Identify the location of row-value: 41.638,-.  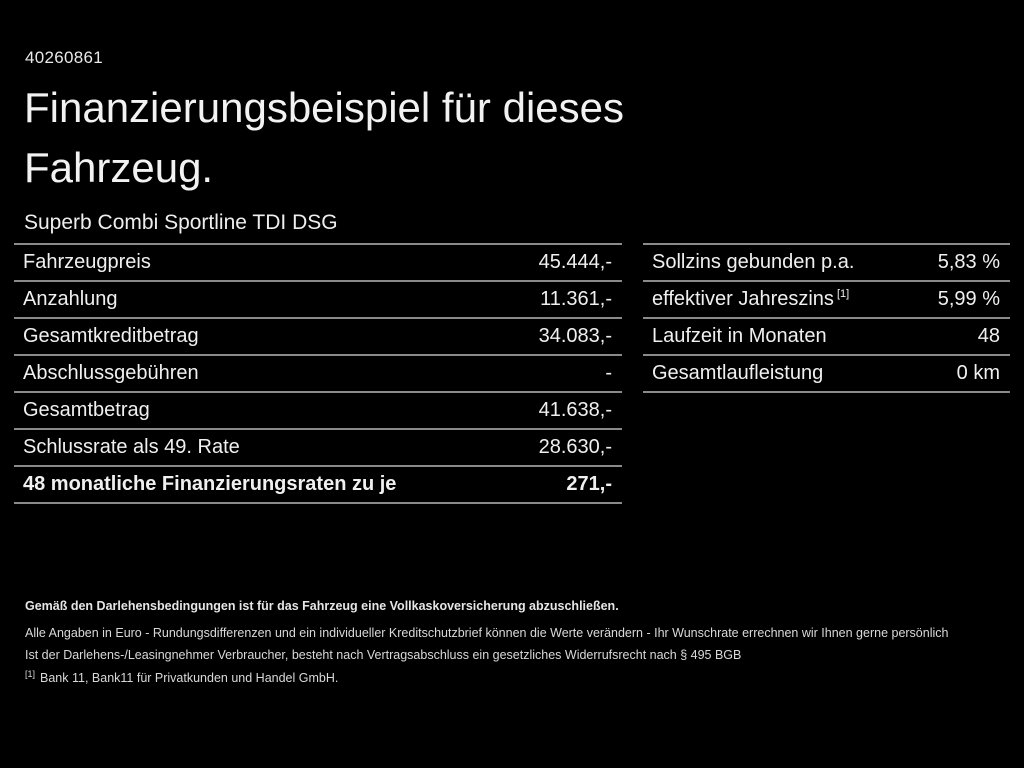
(575, 410).